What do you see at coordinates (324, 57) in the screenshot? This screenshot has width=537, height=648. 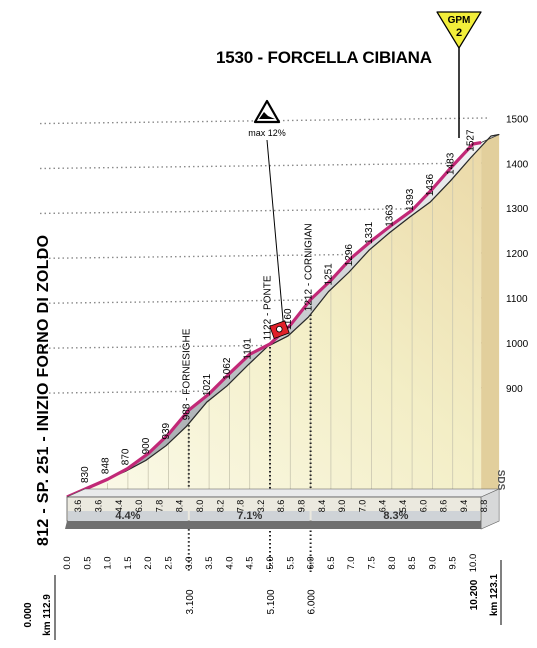 I see `chart-title: 1530 - FORCELLA CIBIANA` at bounding box center [324, 57].